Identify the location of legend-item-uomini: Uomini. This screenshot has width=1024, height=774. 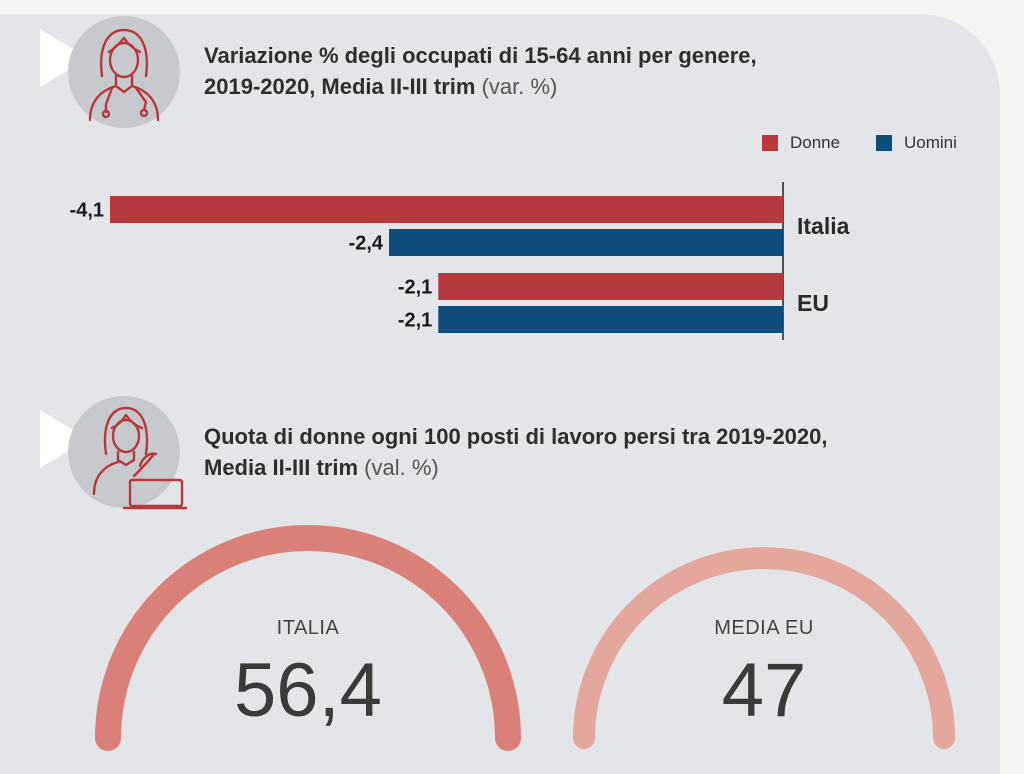
(916, 143).